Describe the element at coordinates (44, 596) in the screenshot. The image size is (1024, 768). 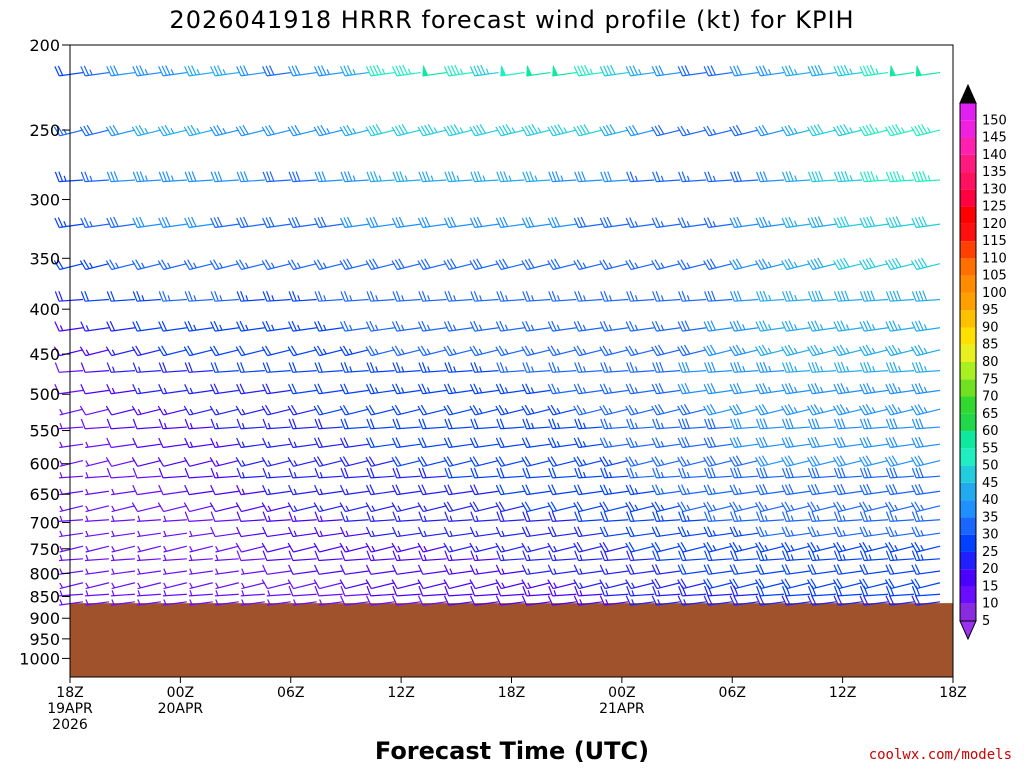
I see `y-tick-label: 850` at that location.